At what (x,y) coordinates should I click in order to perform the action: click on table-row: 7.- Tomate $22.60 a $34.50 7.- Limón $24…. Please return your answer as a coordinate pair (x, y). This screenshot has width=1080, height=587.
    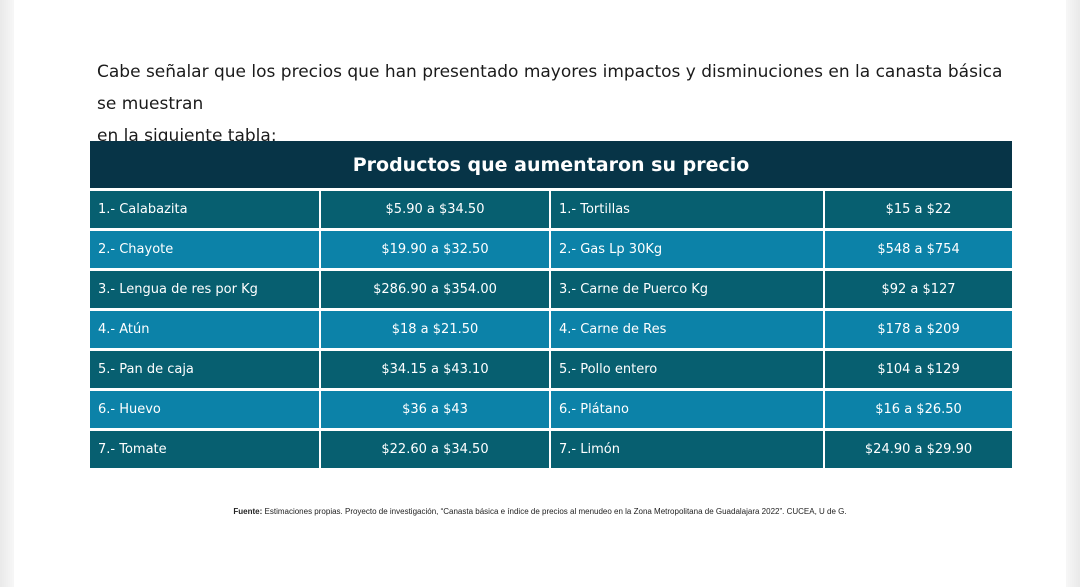
    Looking at the image, I should click on (551, 448).